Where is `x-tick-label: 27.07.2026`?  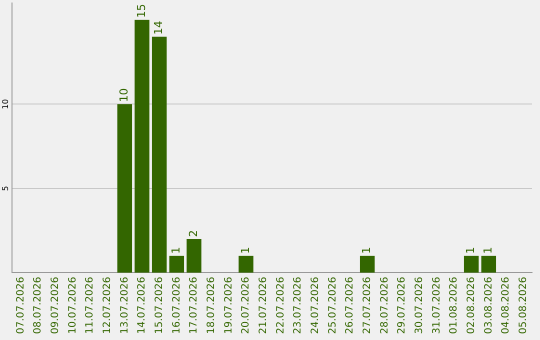
x-tick-label: 27.07.2026 is located at coordinates (367, 305).